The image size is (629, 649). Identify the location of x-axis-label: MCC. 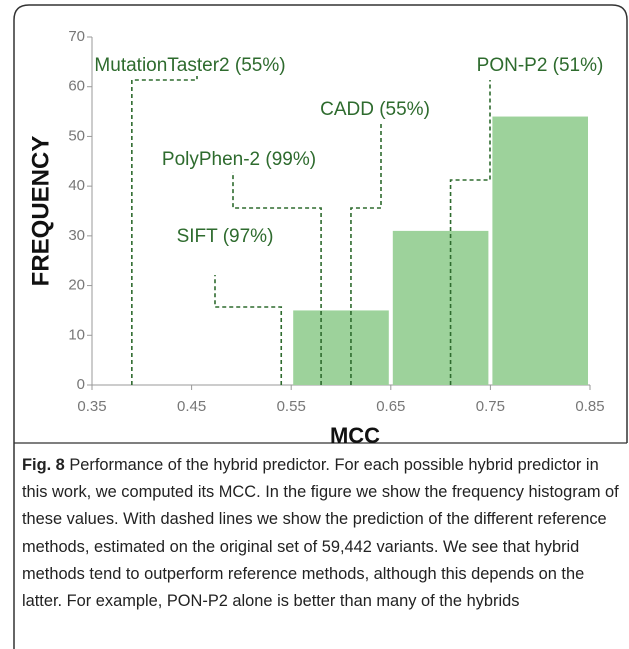
(355, 435).